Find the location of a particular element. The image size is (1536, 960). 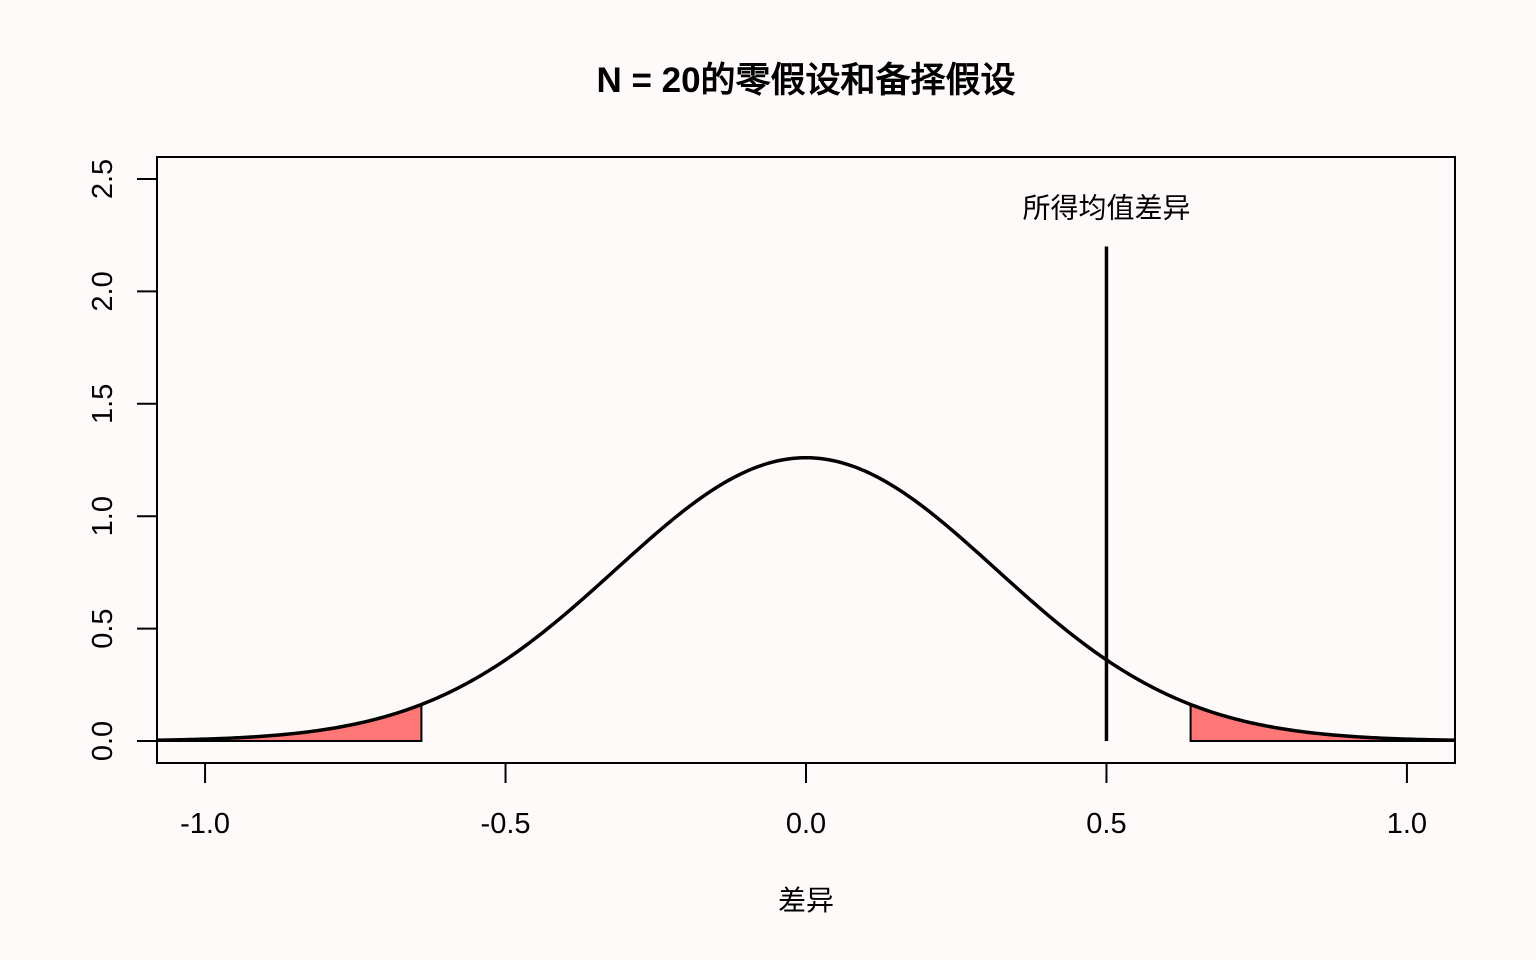

x-tick-label-2: 0.0 is located at coordinates (806, 824).